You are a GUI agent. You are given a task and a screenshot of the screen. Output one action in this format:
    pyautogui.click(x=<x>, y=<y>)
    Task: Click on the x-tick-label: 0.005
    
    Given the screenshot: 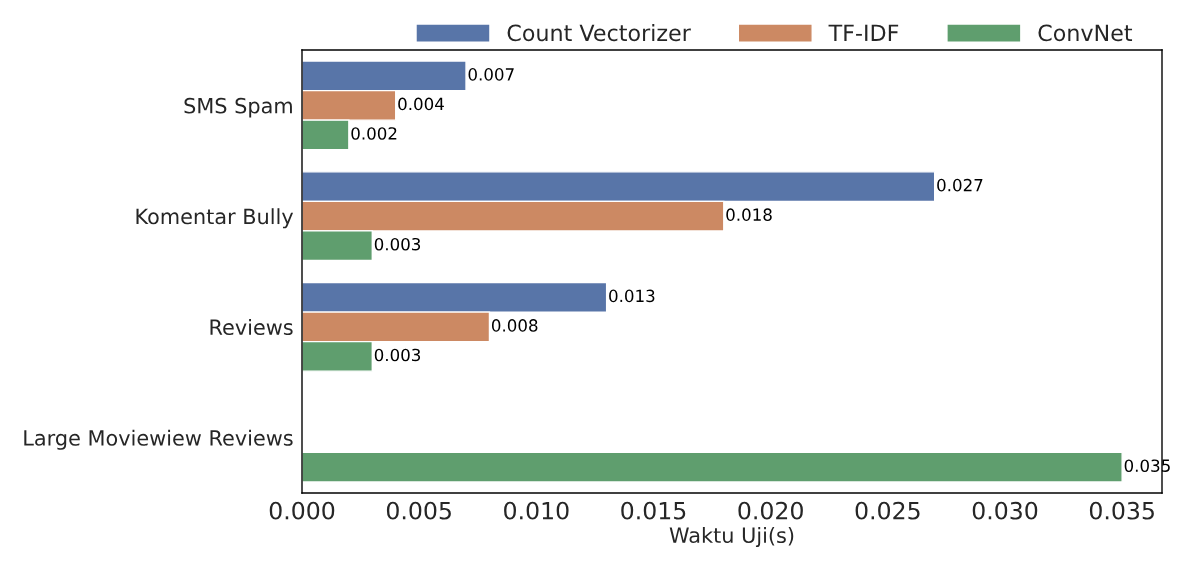 What is the action you would take?
    pyautogui.click(x=418, y=510)
    